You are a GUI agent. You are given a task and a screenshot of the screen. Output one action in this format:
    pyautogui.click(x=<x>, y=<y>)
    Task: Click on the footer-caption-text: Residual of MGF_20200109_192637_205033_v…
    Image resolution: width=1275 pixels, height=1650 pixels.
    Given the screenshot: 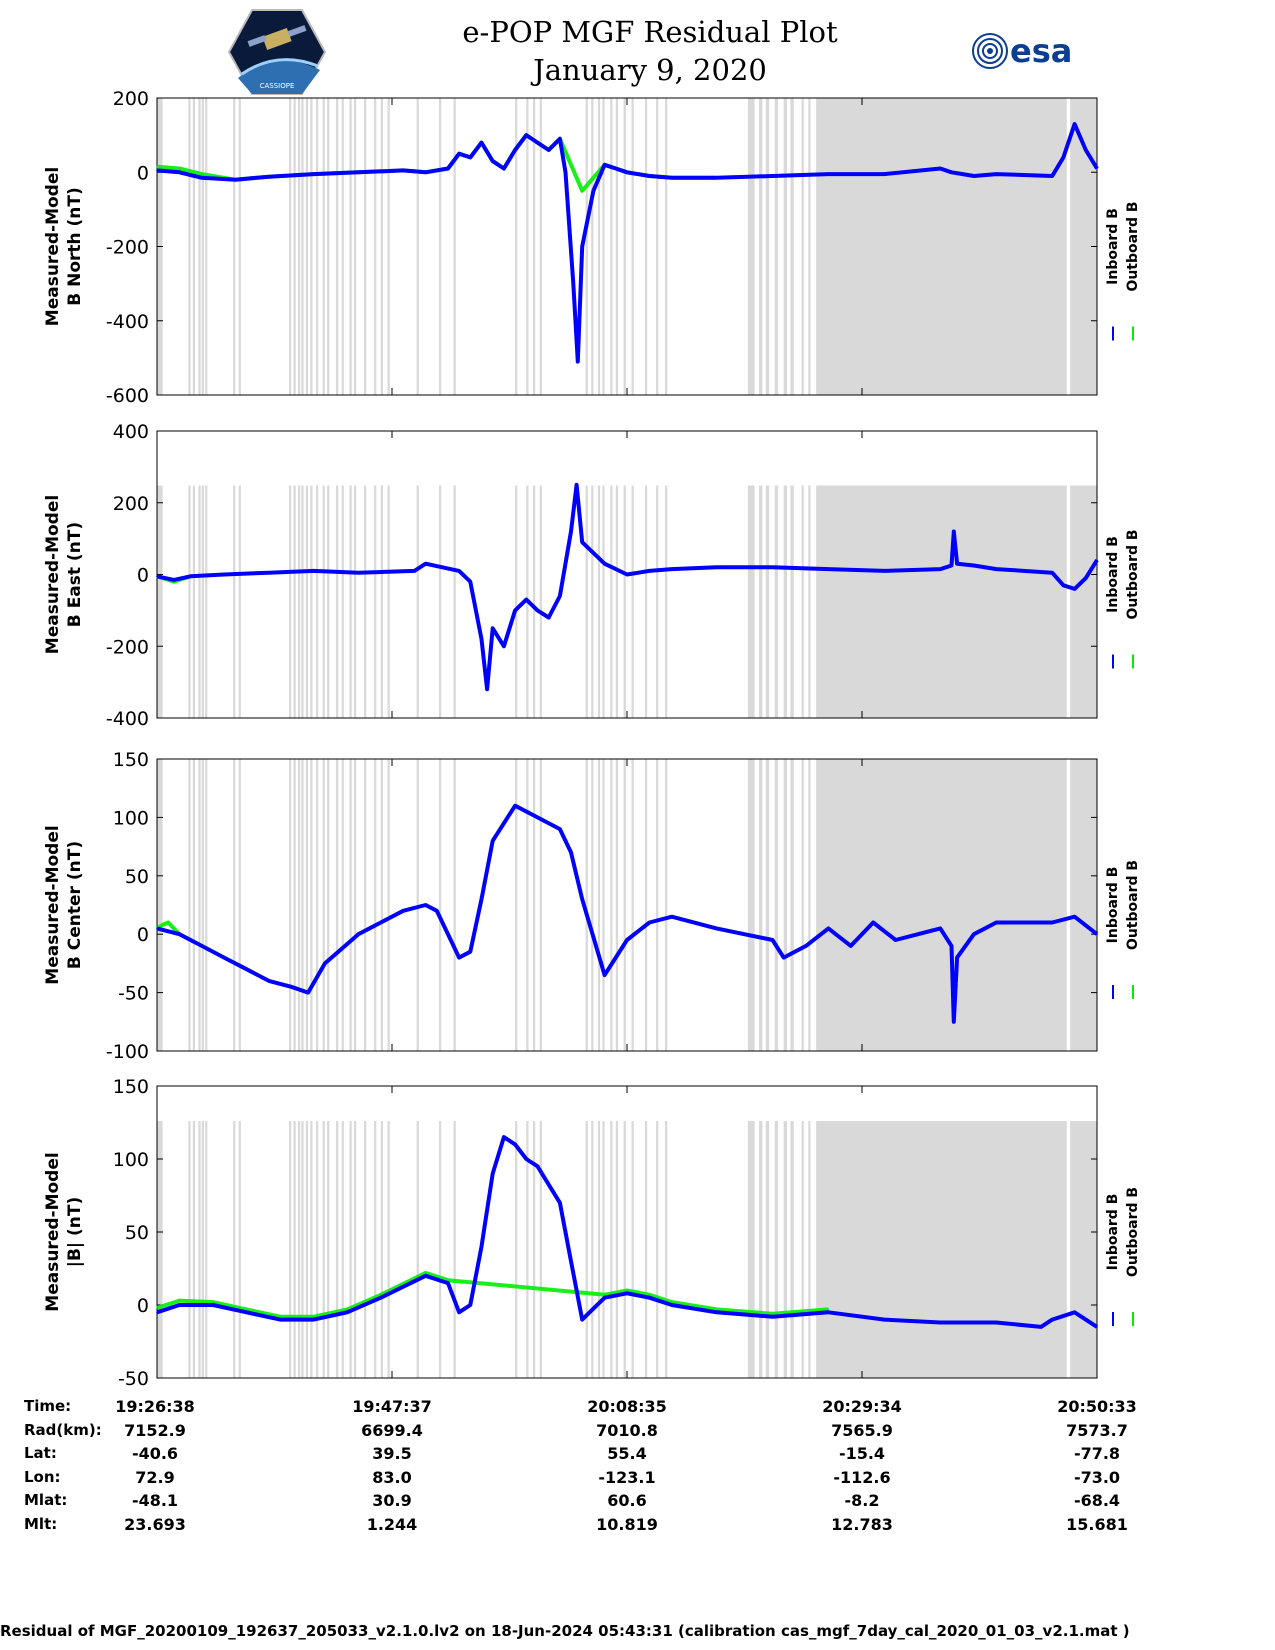 What is the action you would take?
    pyautogui.click(x=565, y=1631)
    